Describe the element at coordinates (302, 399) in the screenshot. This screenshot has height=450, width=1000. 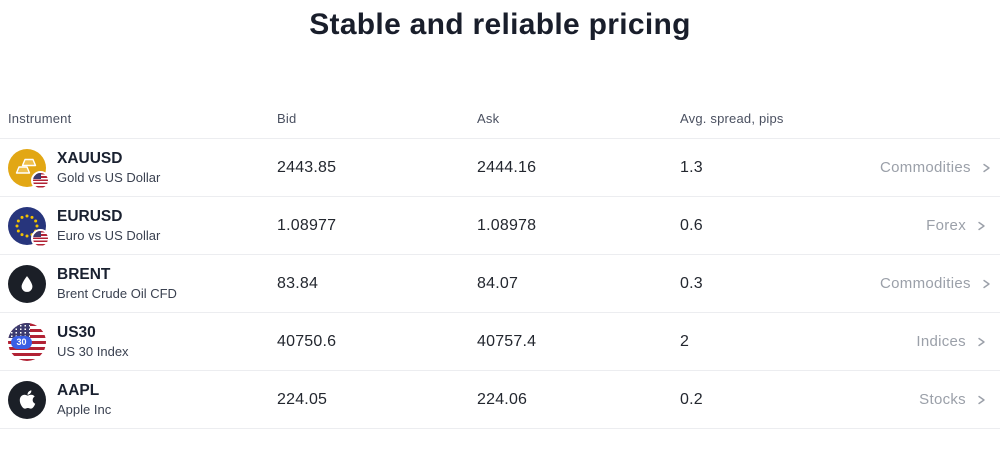
I see `bid-value: 224.05` at that location.